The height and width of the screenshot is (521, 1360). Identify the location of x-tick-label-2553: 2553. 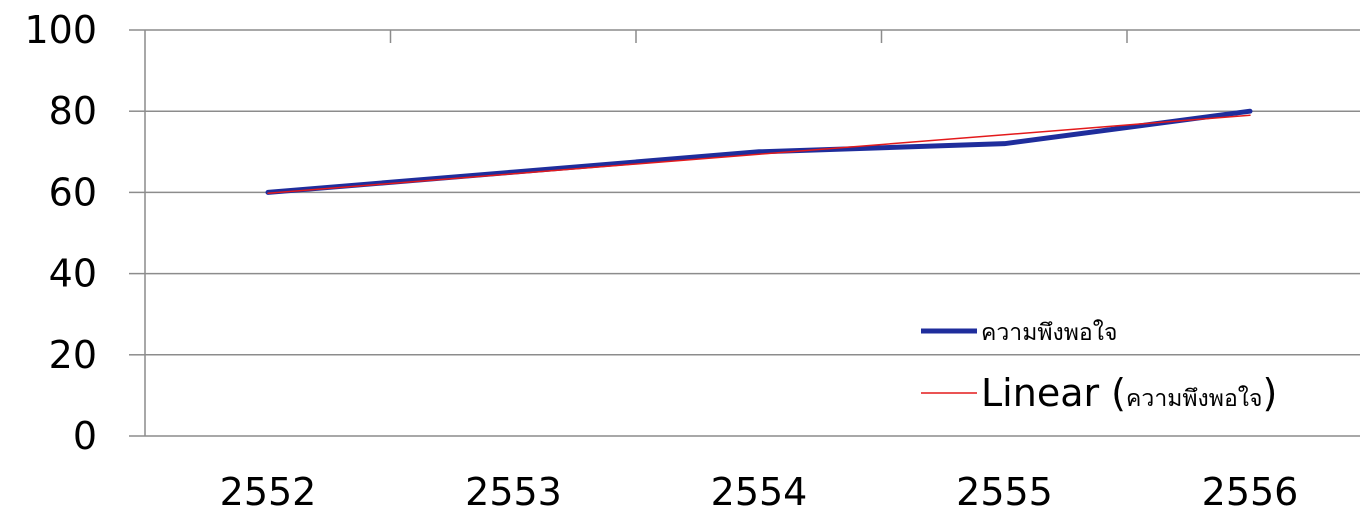
(513, 492).